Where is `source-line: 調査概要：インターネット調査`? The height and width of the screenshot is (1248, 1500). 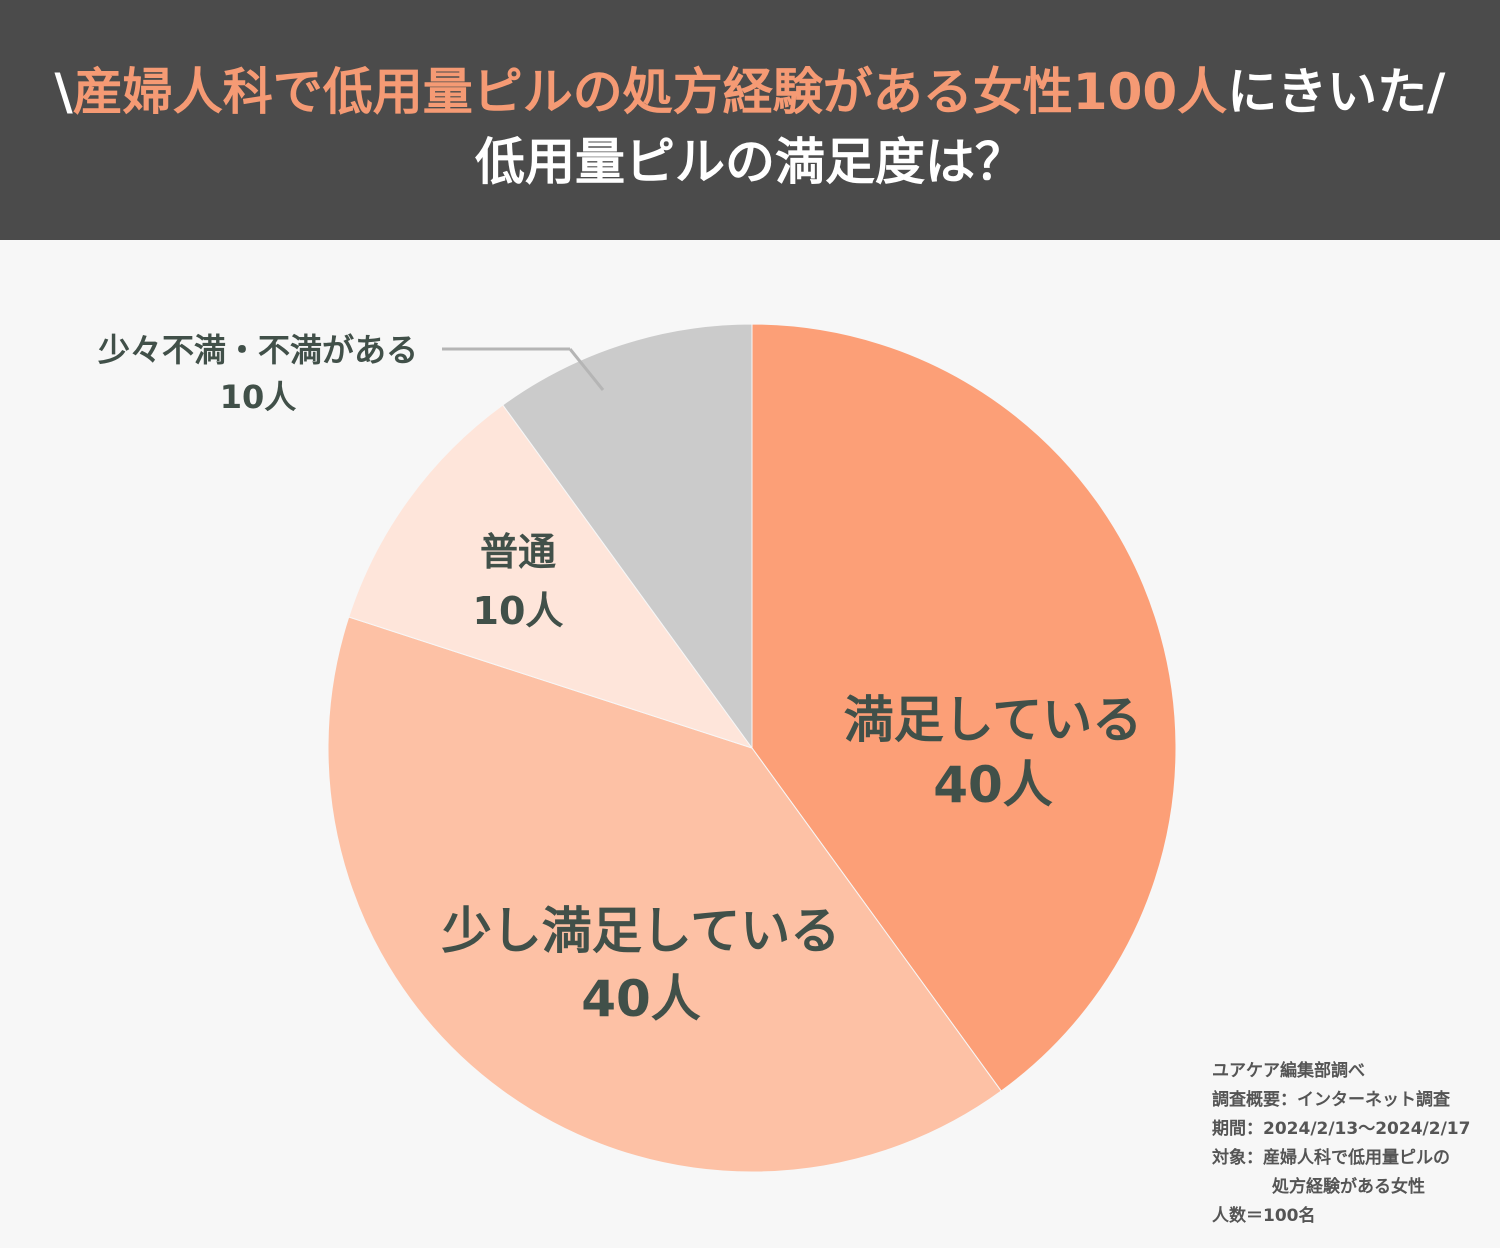
source-line: 調査概要：インターネット調査 is located at coordinates (1331, 1100).